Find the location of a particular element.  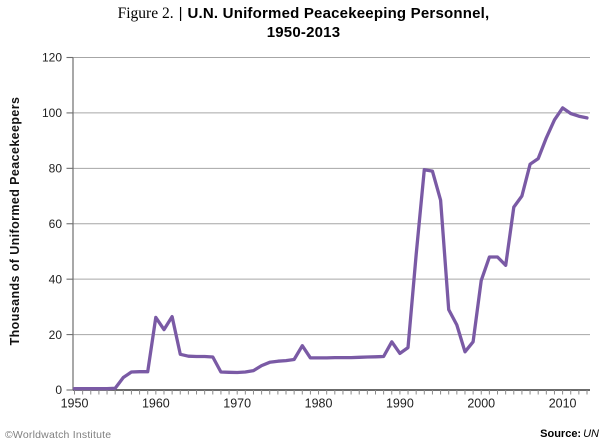

x-tick-label-1960: 1960 is located at coordinates (156, 404).